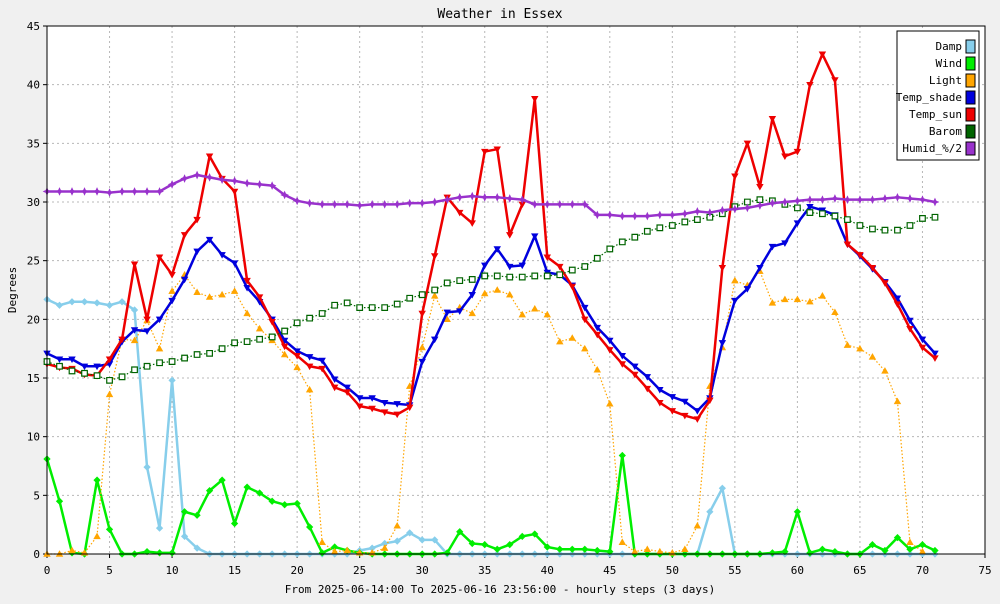  I want to click on legend-label: Humid_%/2, so click(932, 148).